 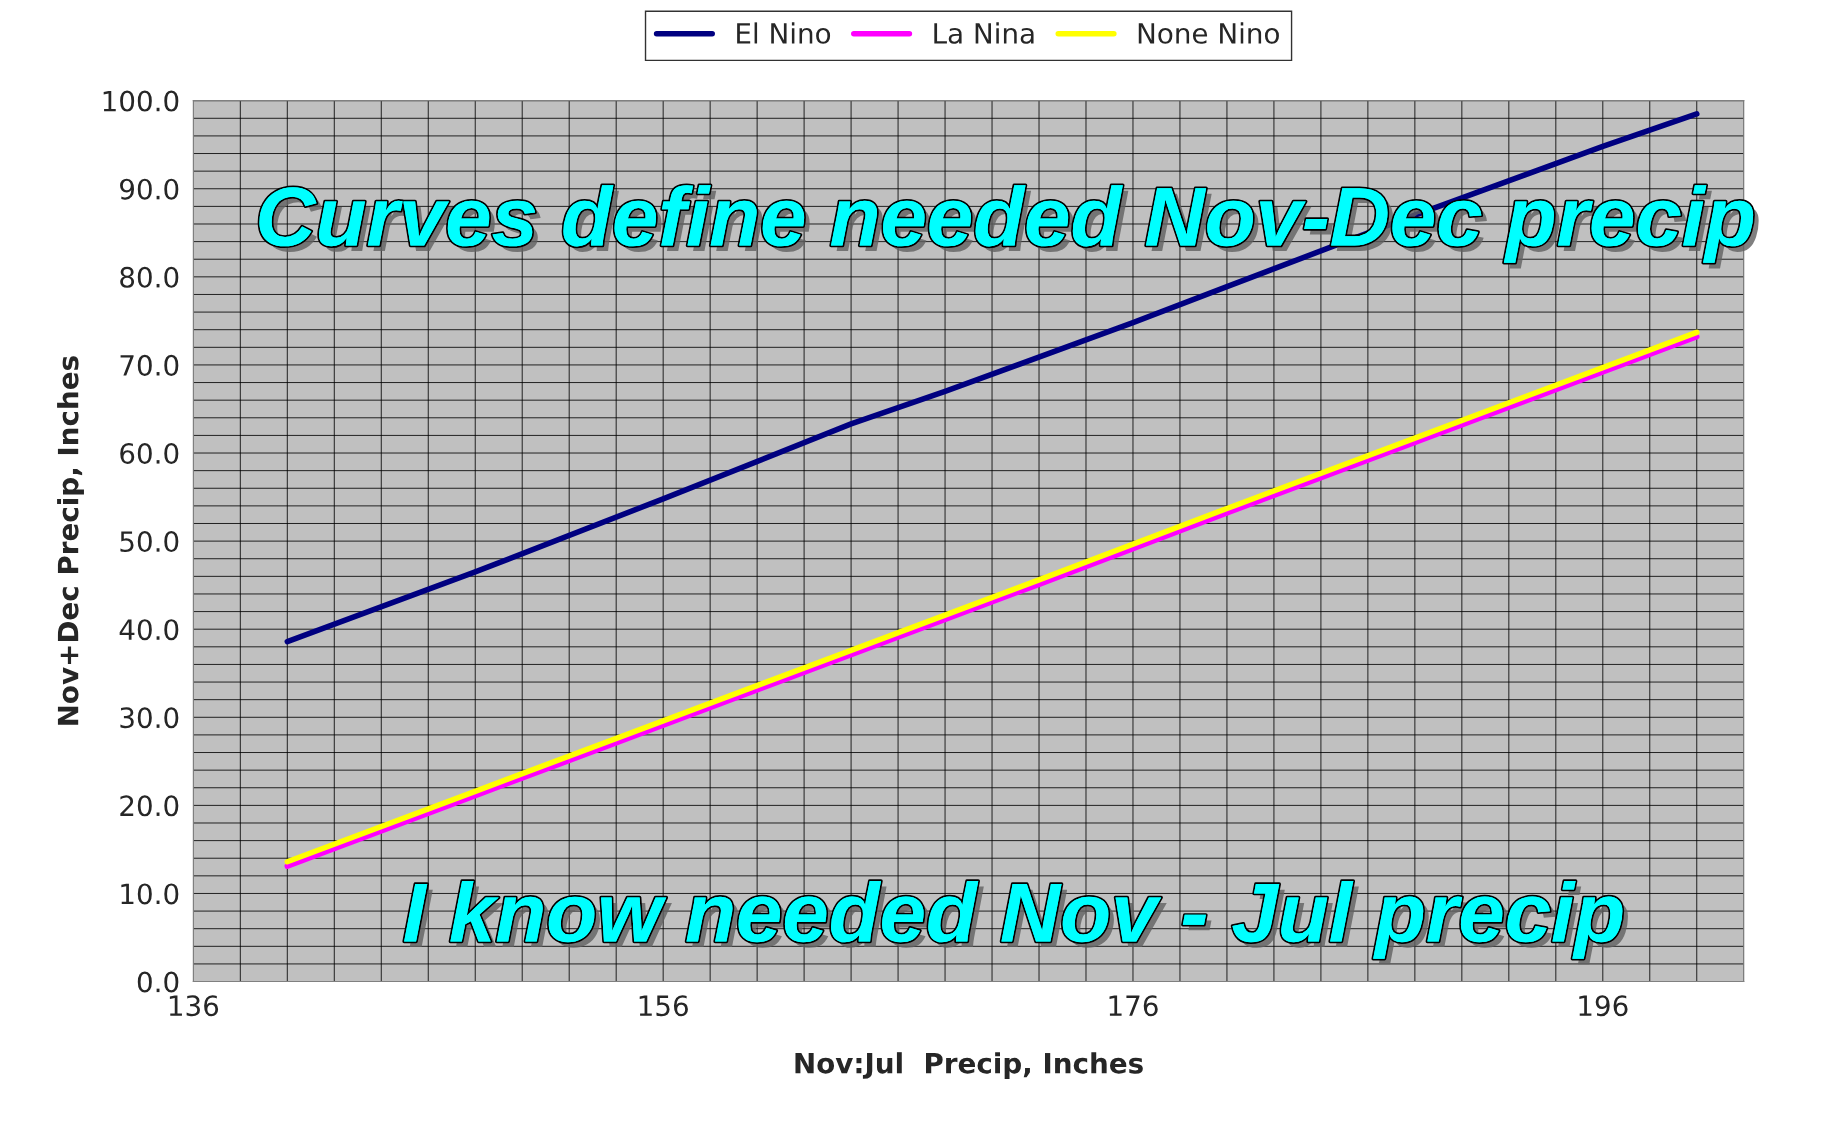 What do you see at coordinates (1603, 1006) in the screenshot?
I see `x-tick-label: 196` at bounding box center [1603, 1006].